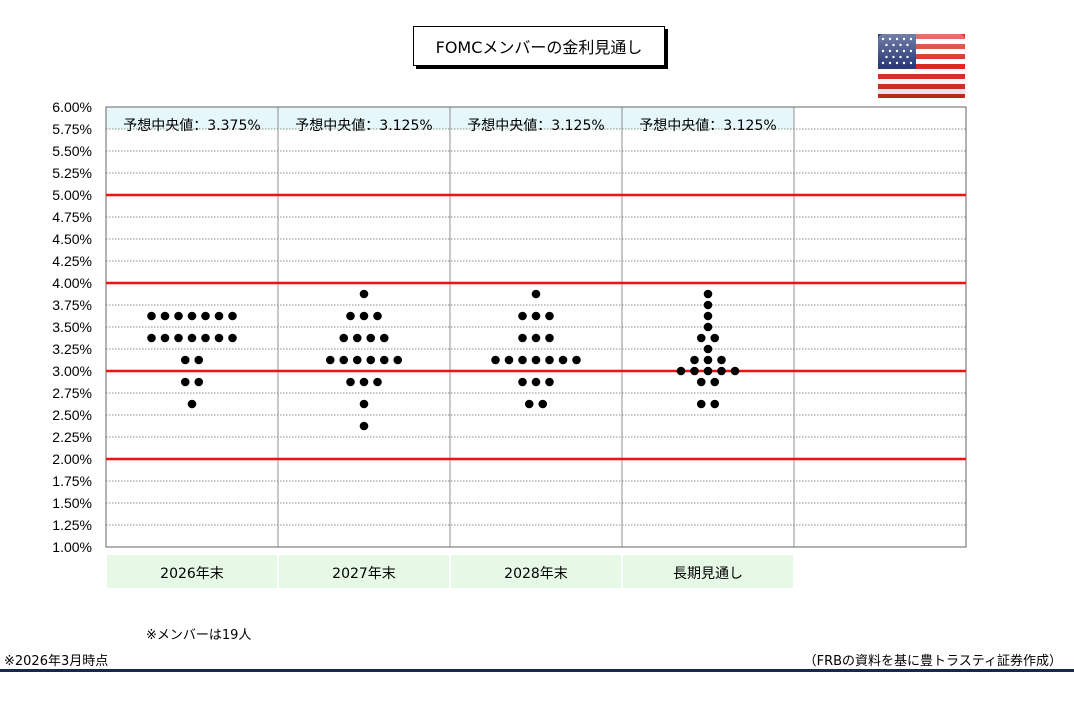 Image resolution: width=1074 pixels, height=707 pixels. I want to click on y-tick-label: 1.50%, so click(72, 503).